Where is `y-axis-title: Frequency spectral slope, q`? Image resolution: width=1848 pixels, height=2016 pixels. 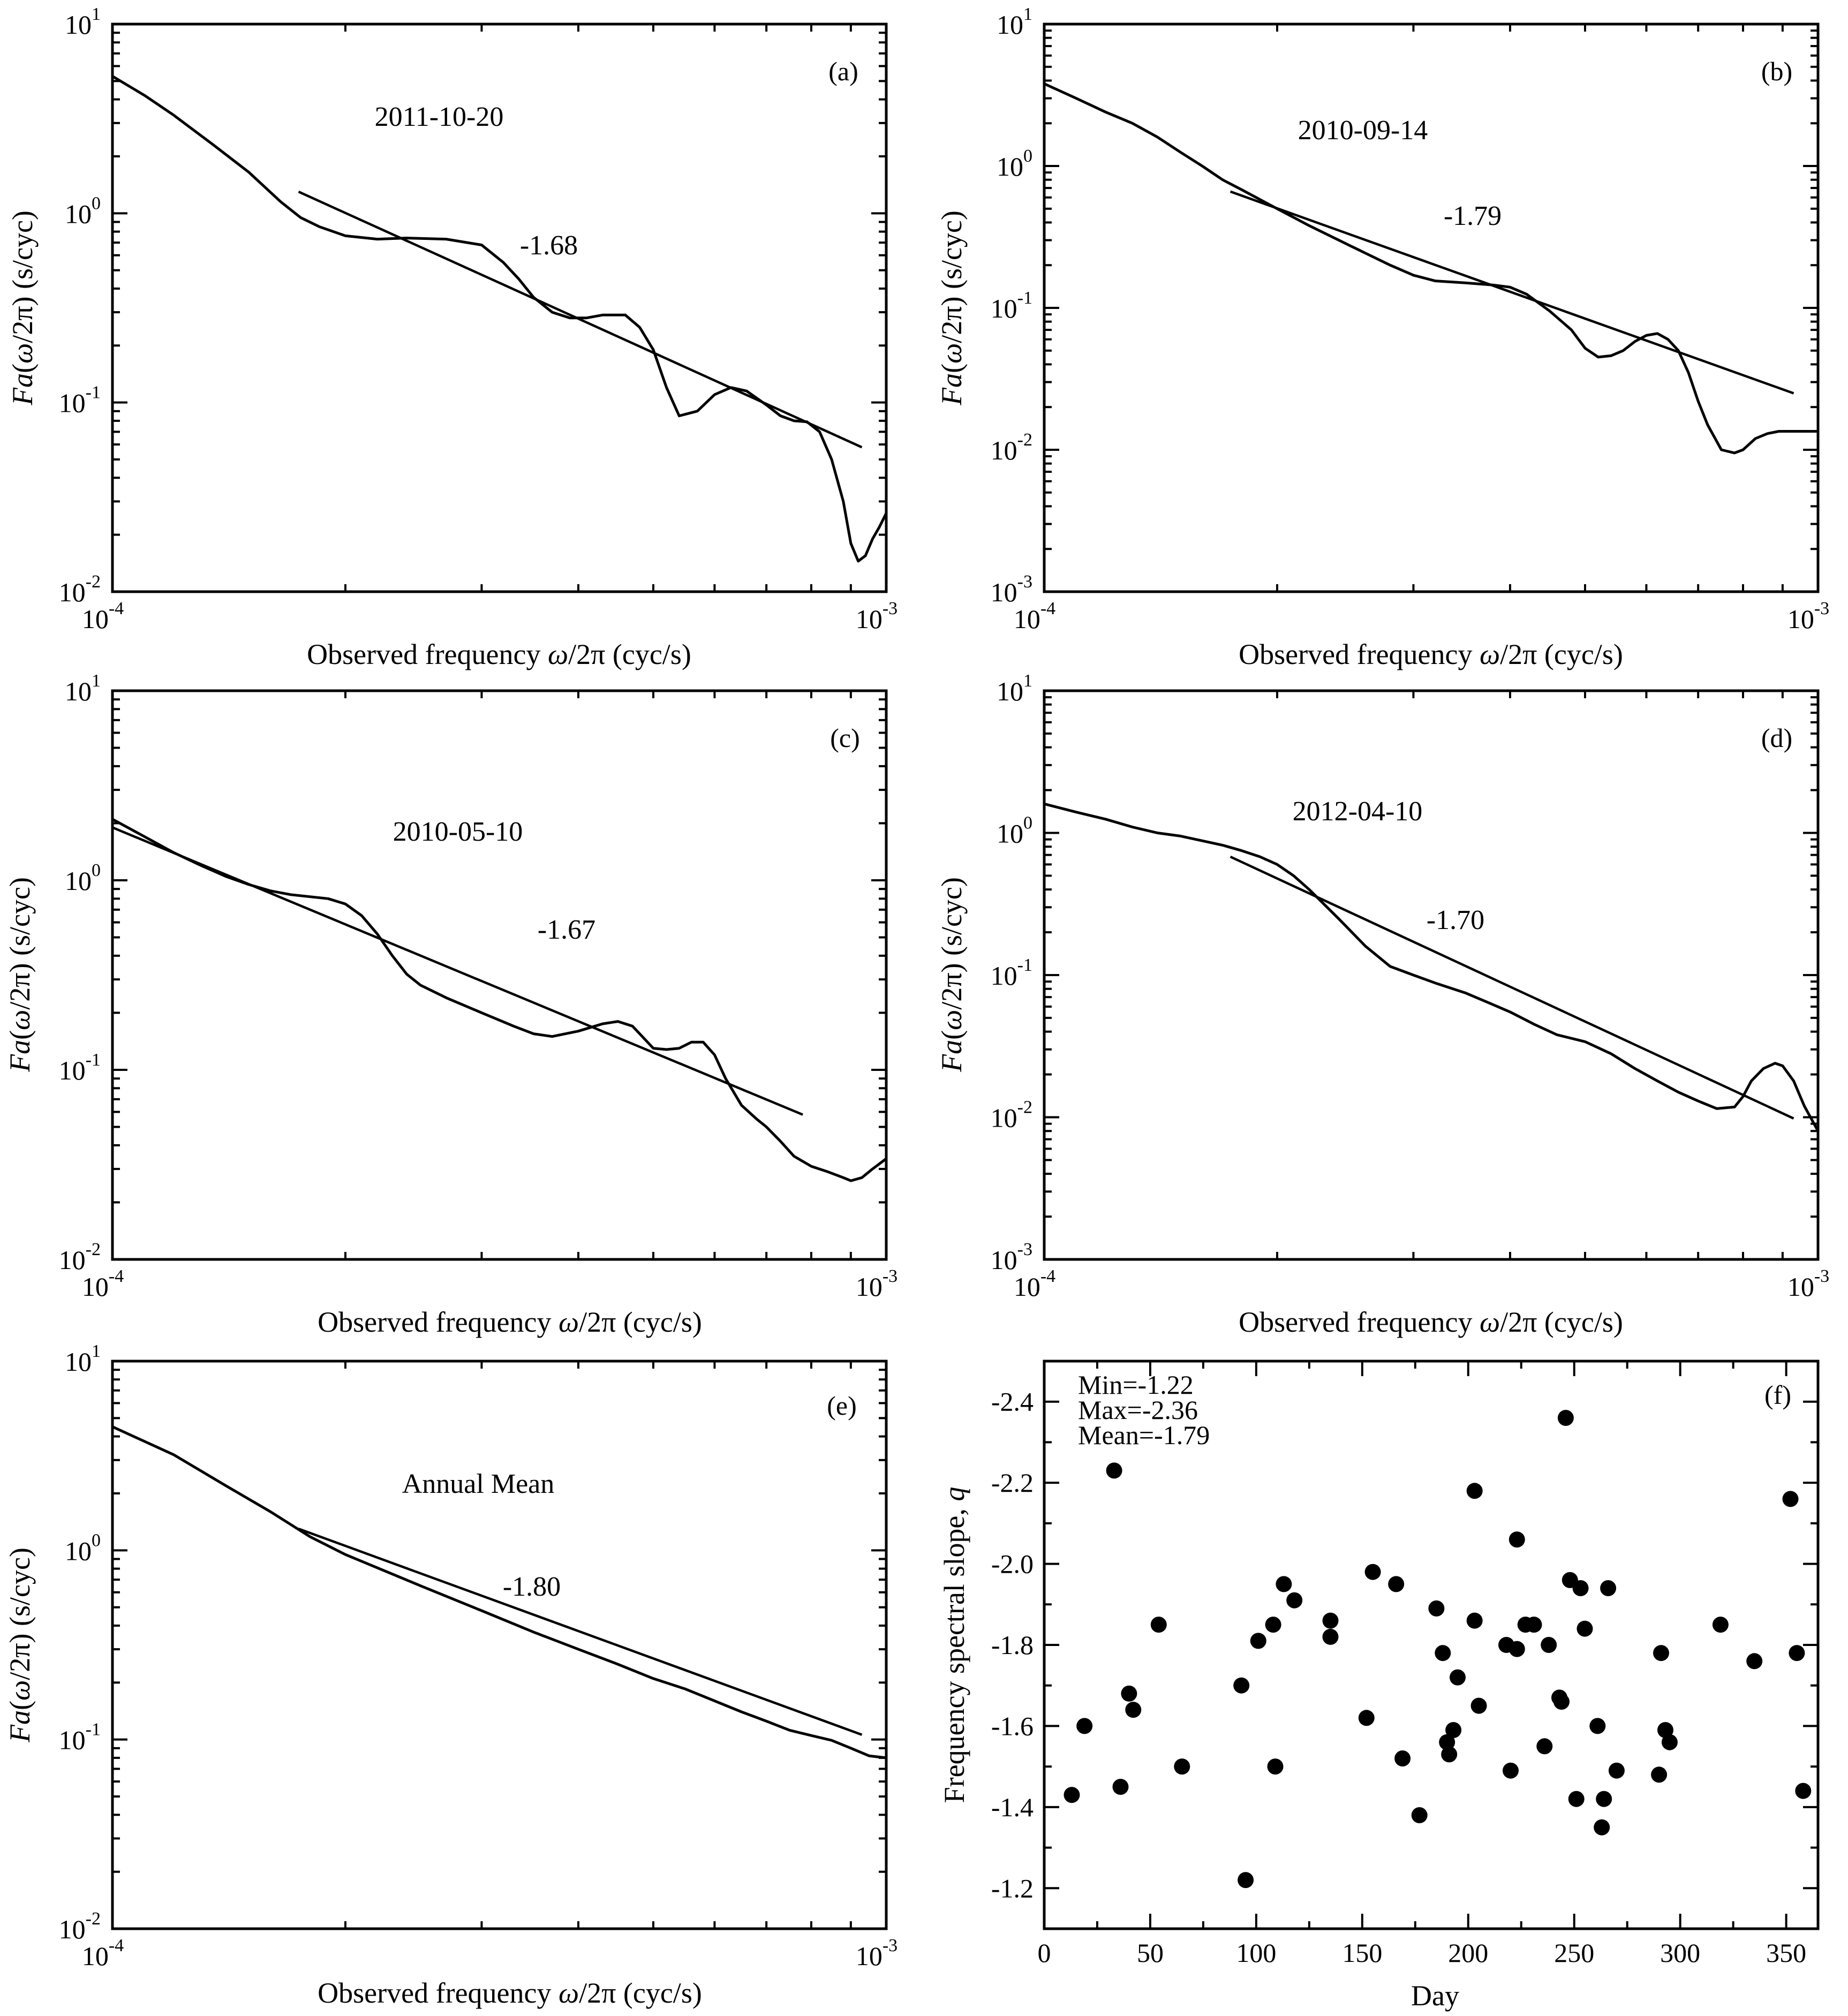 y-axis-title: Frequency spectral slope, q is located at coordinates (954, 1645).